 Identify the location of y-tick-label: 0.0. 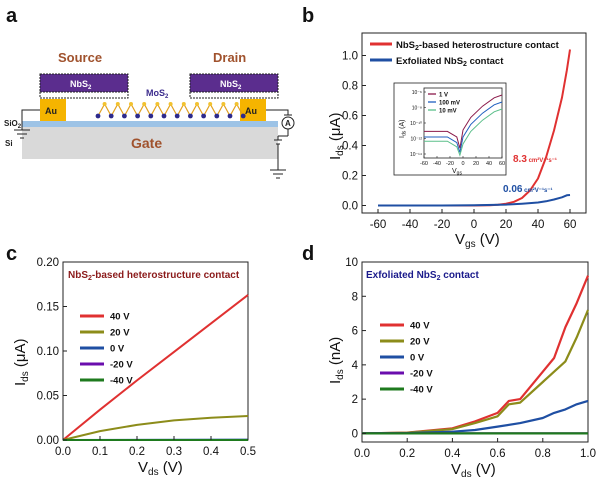
(350, 207).